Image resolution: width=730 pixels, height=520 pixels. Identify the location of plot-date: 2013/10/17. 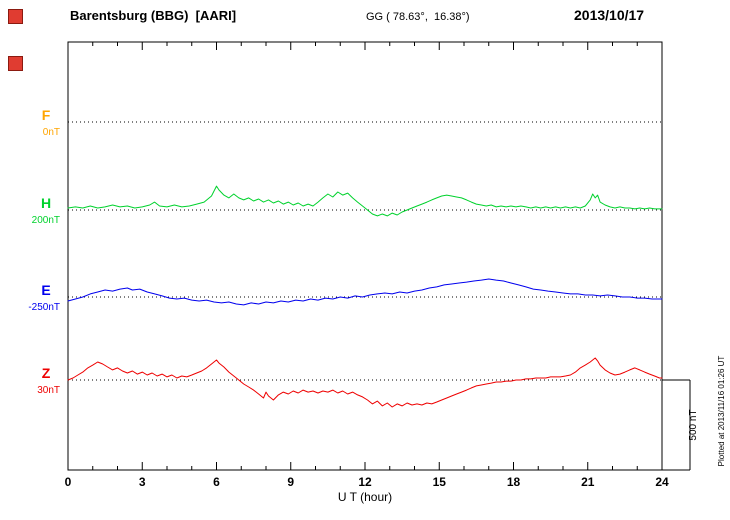
(609, 15).